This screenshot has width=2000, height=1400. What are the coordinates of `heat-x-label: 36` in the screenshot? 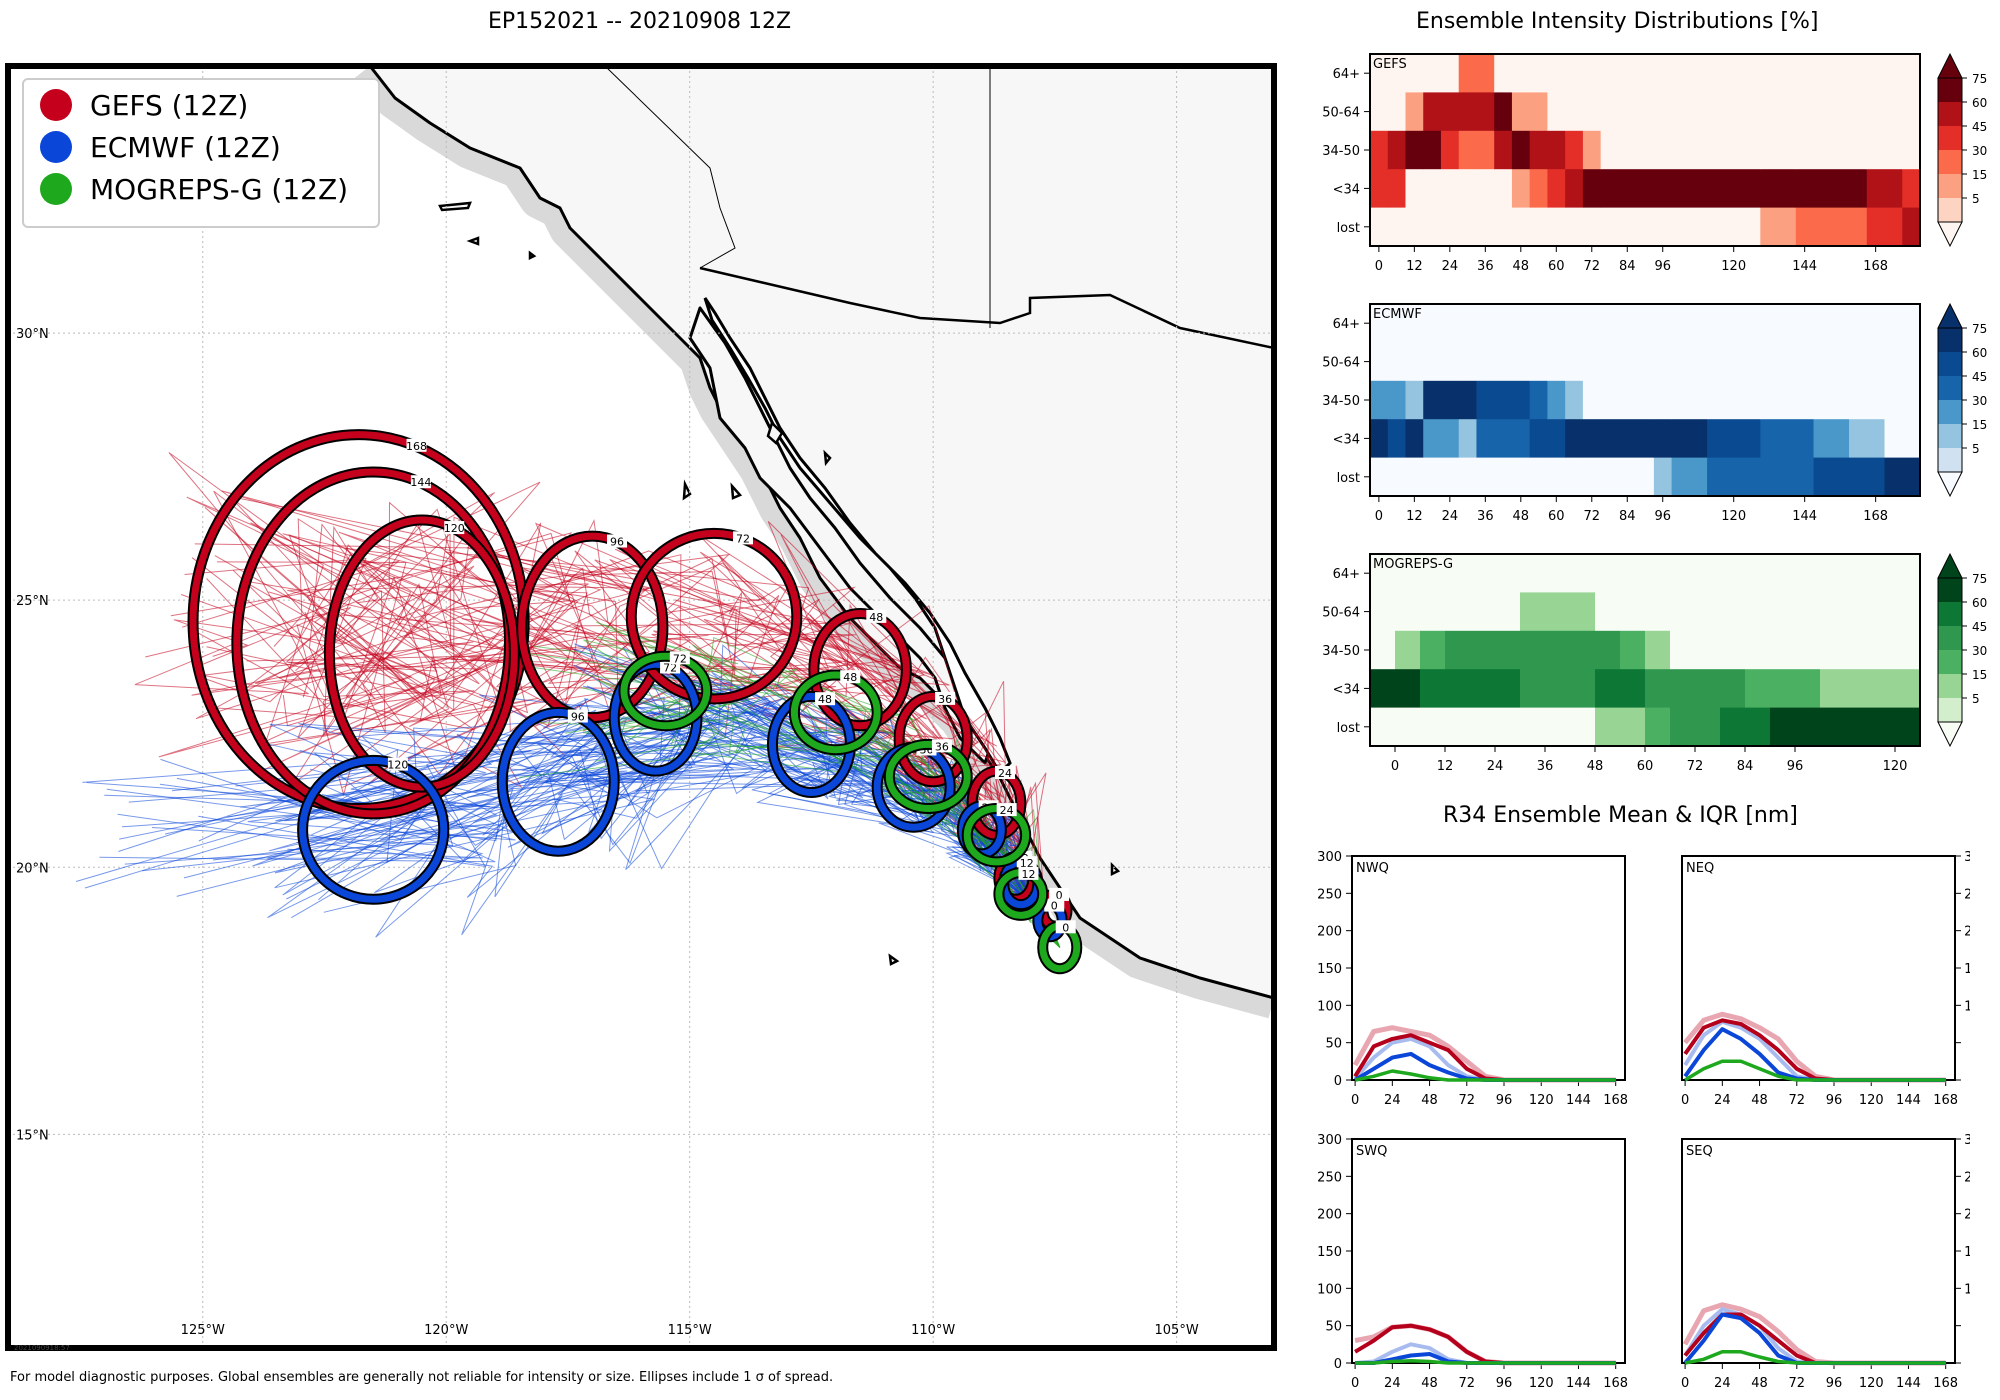 It's located at (1545, 766).